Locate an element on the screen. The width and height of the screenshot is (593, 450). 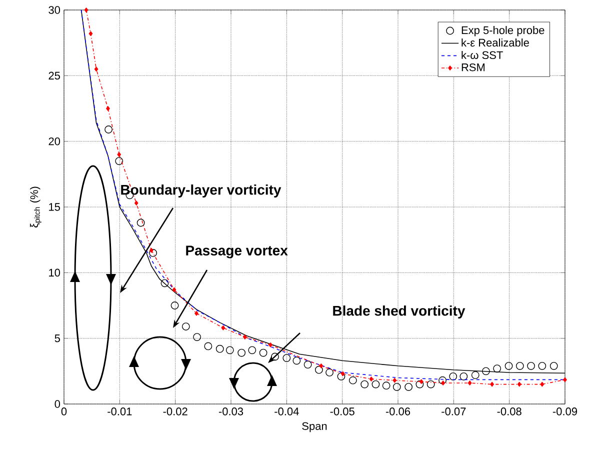
x-tick-label: -0.03 is located at coordinates (231, 412).